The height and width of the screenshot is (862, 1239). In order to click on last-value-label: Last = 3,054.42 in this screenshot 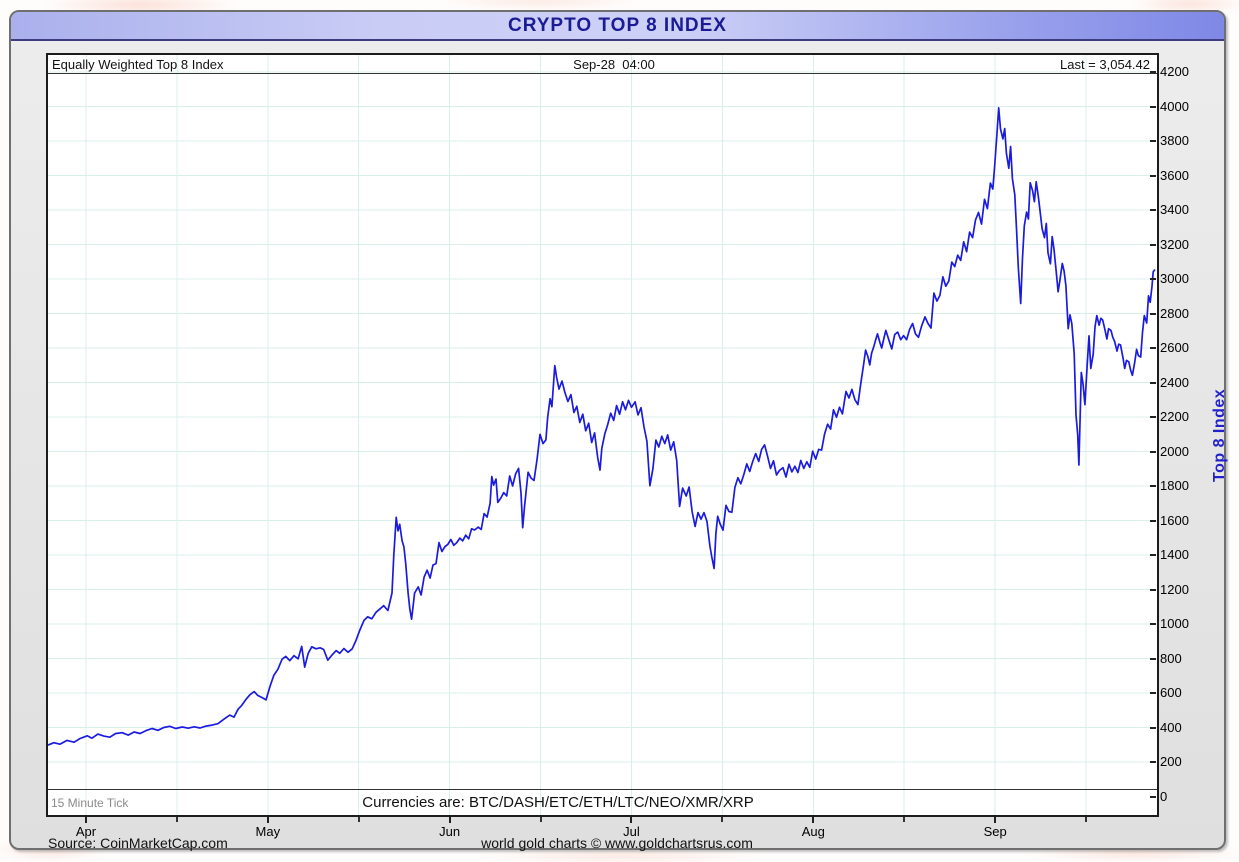, I will do `click(1105, 64)`.